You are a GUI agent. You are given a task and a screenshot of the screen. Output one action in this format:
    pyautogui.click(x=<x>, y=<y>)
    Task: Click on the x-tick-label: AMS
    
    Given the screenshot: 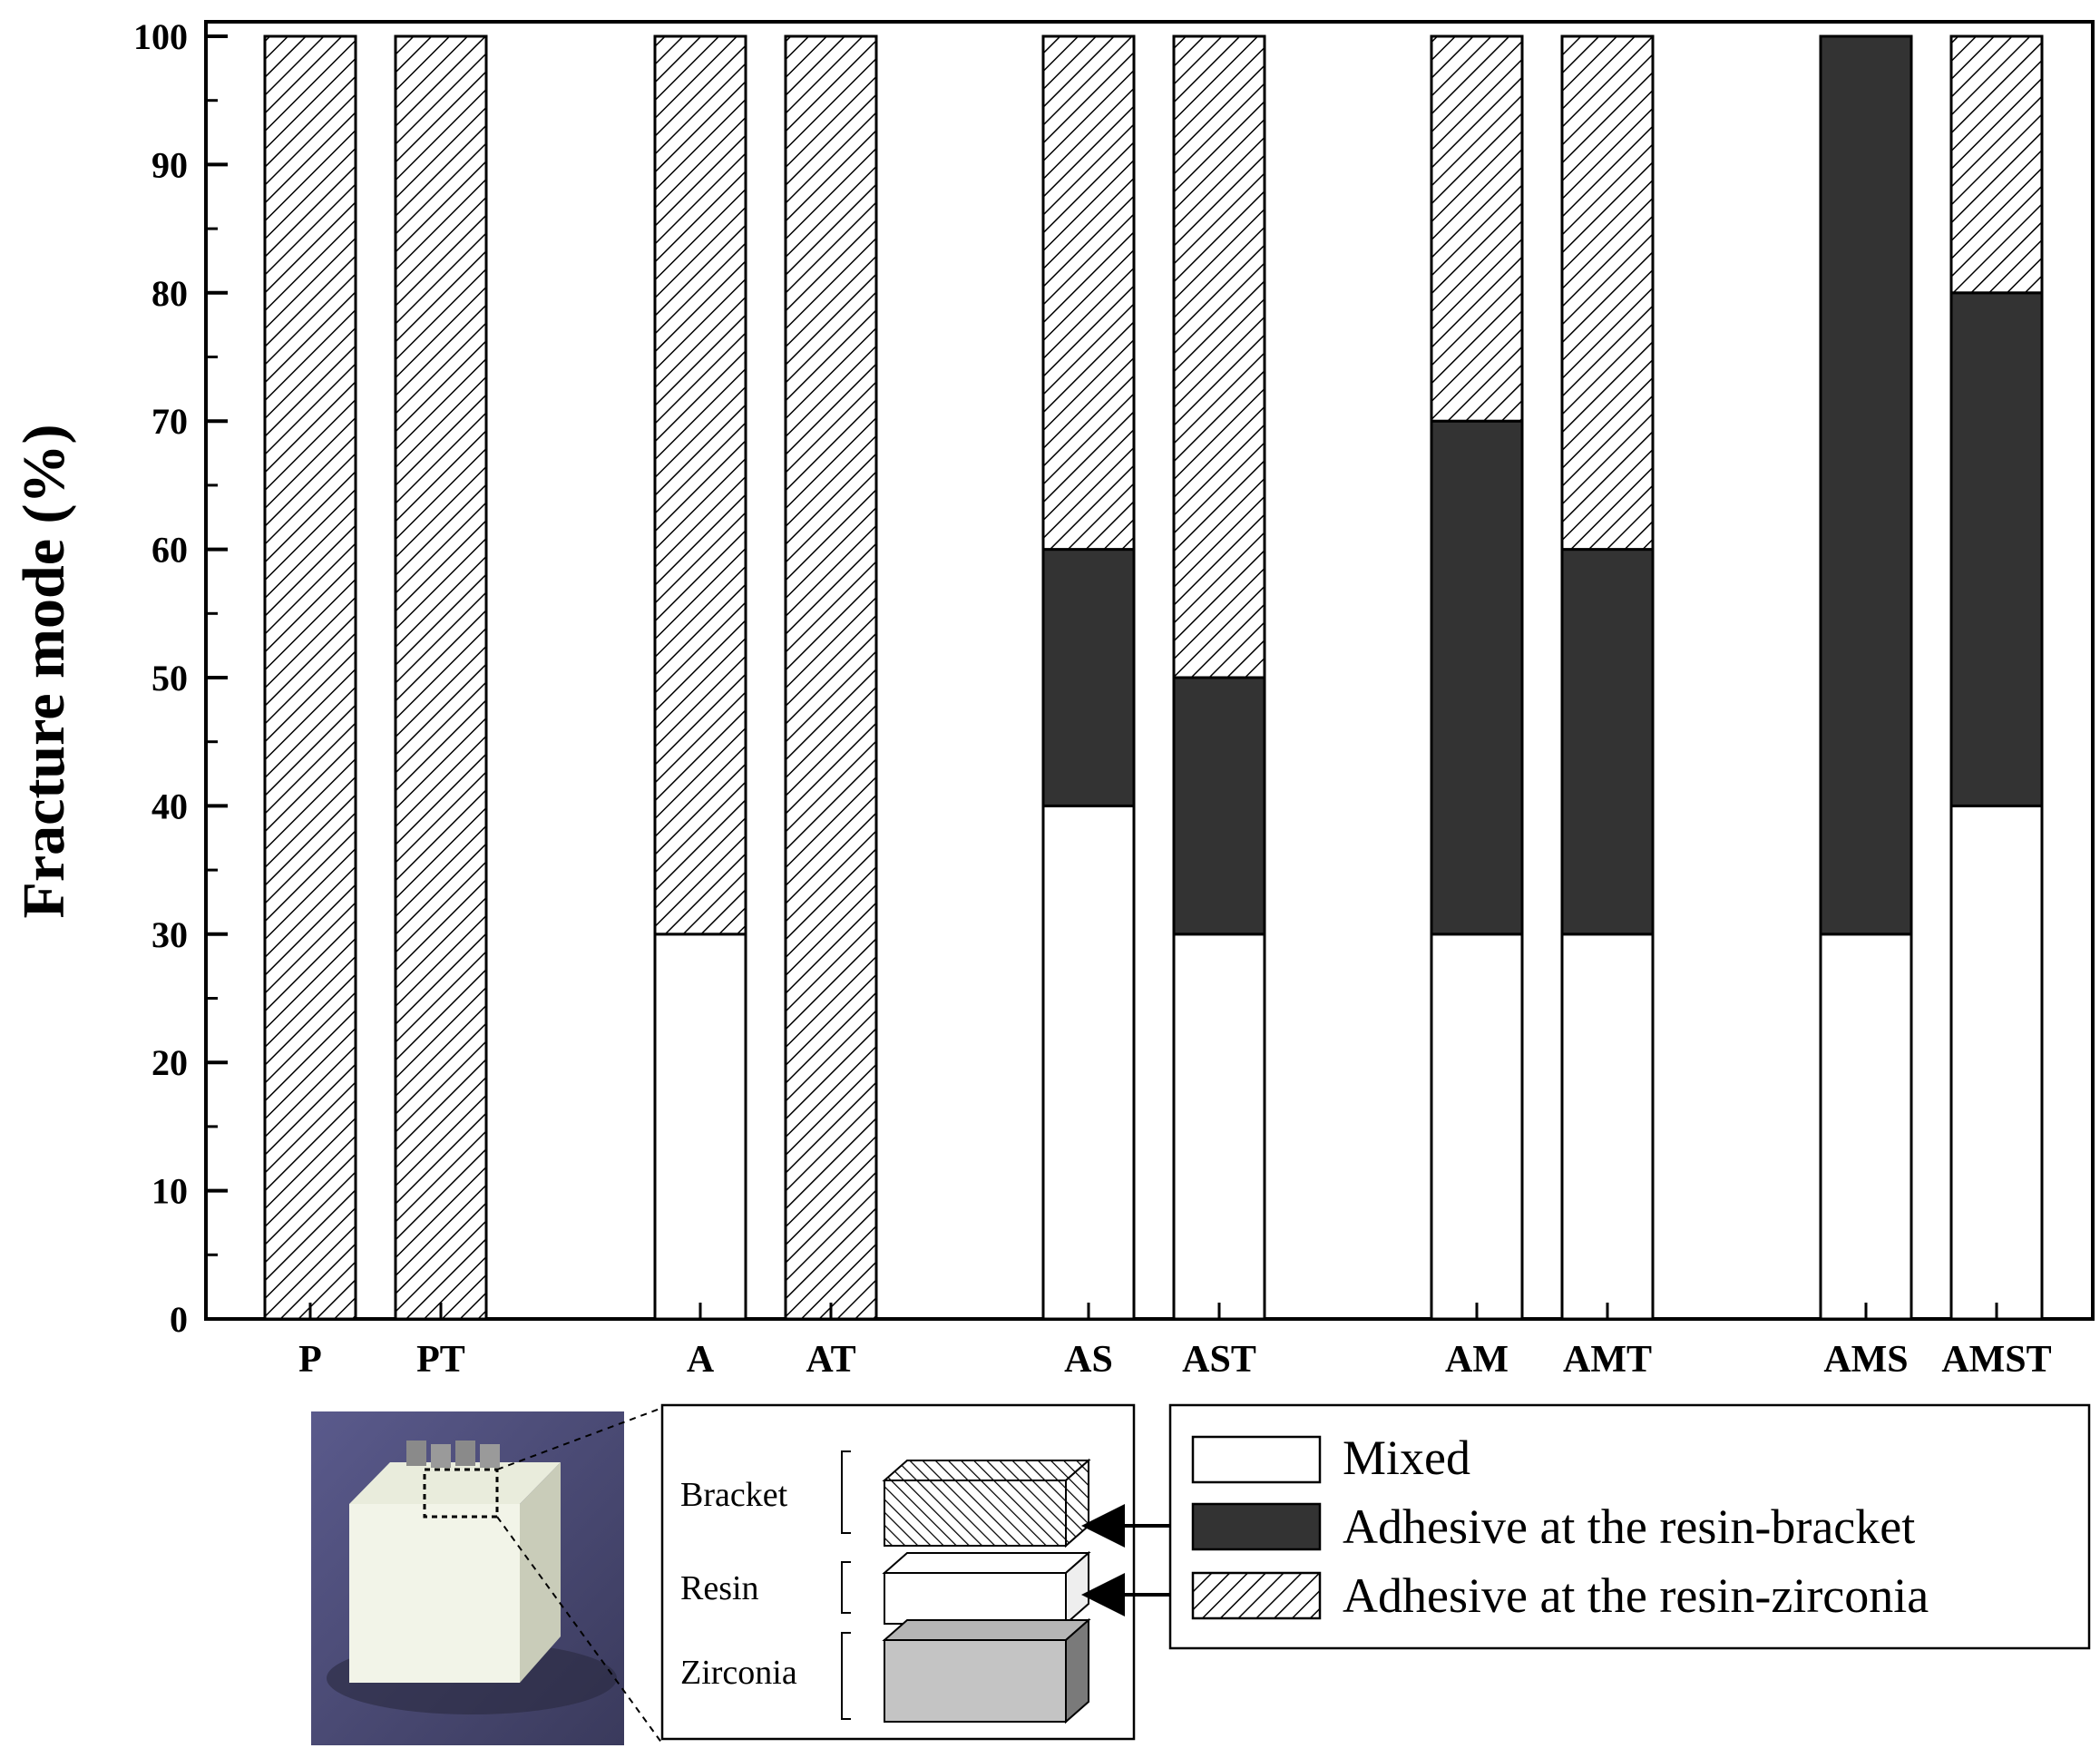 What is the action you would take?
    pyautogui.click(x=1866, y=1360)
    